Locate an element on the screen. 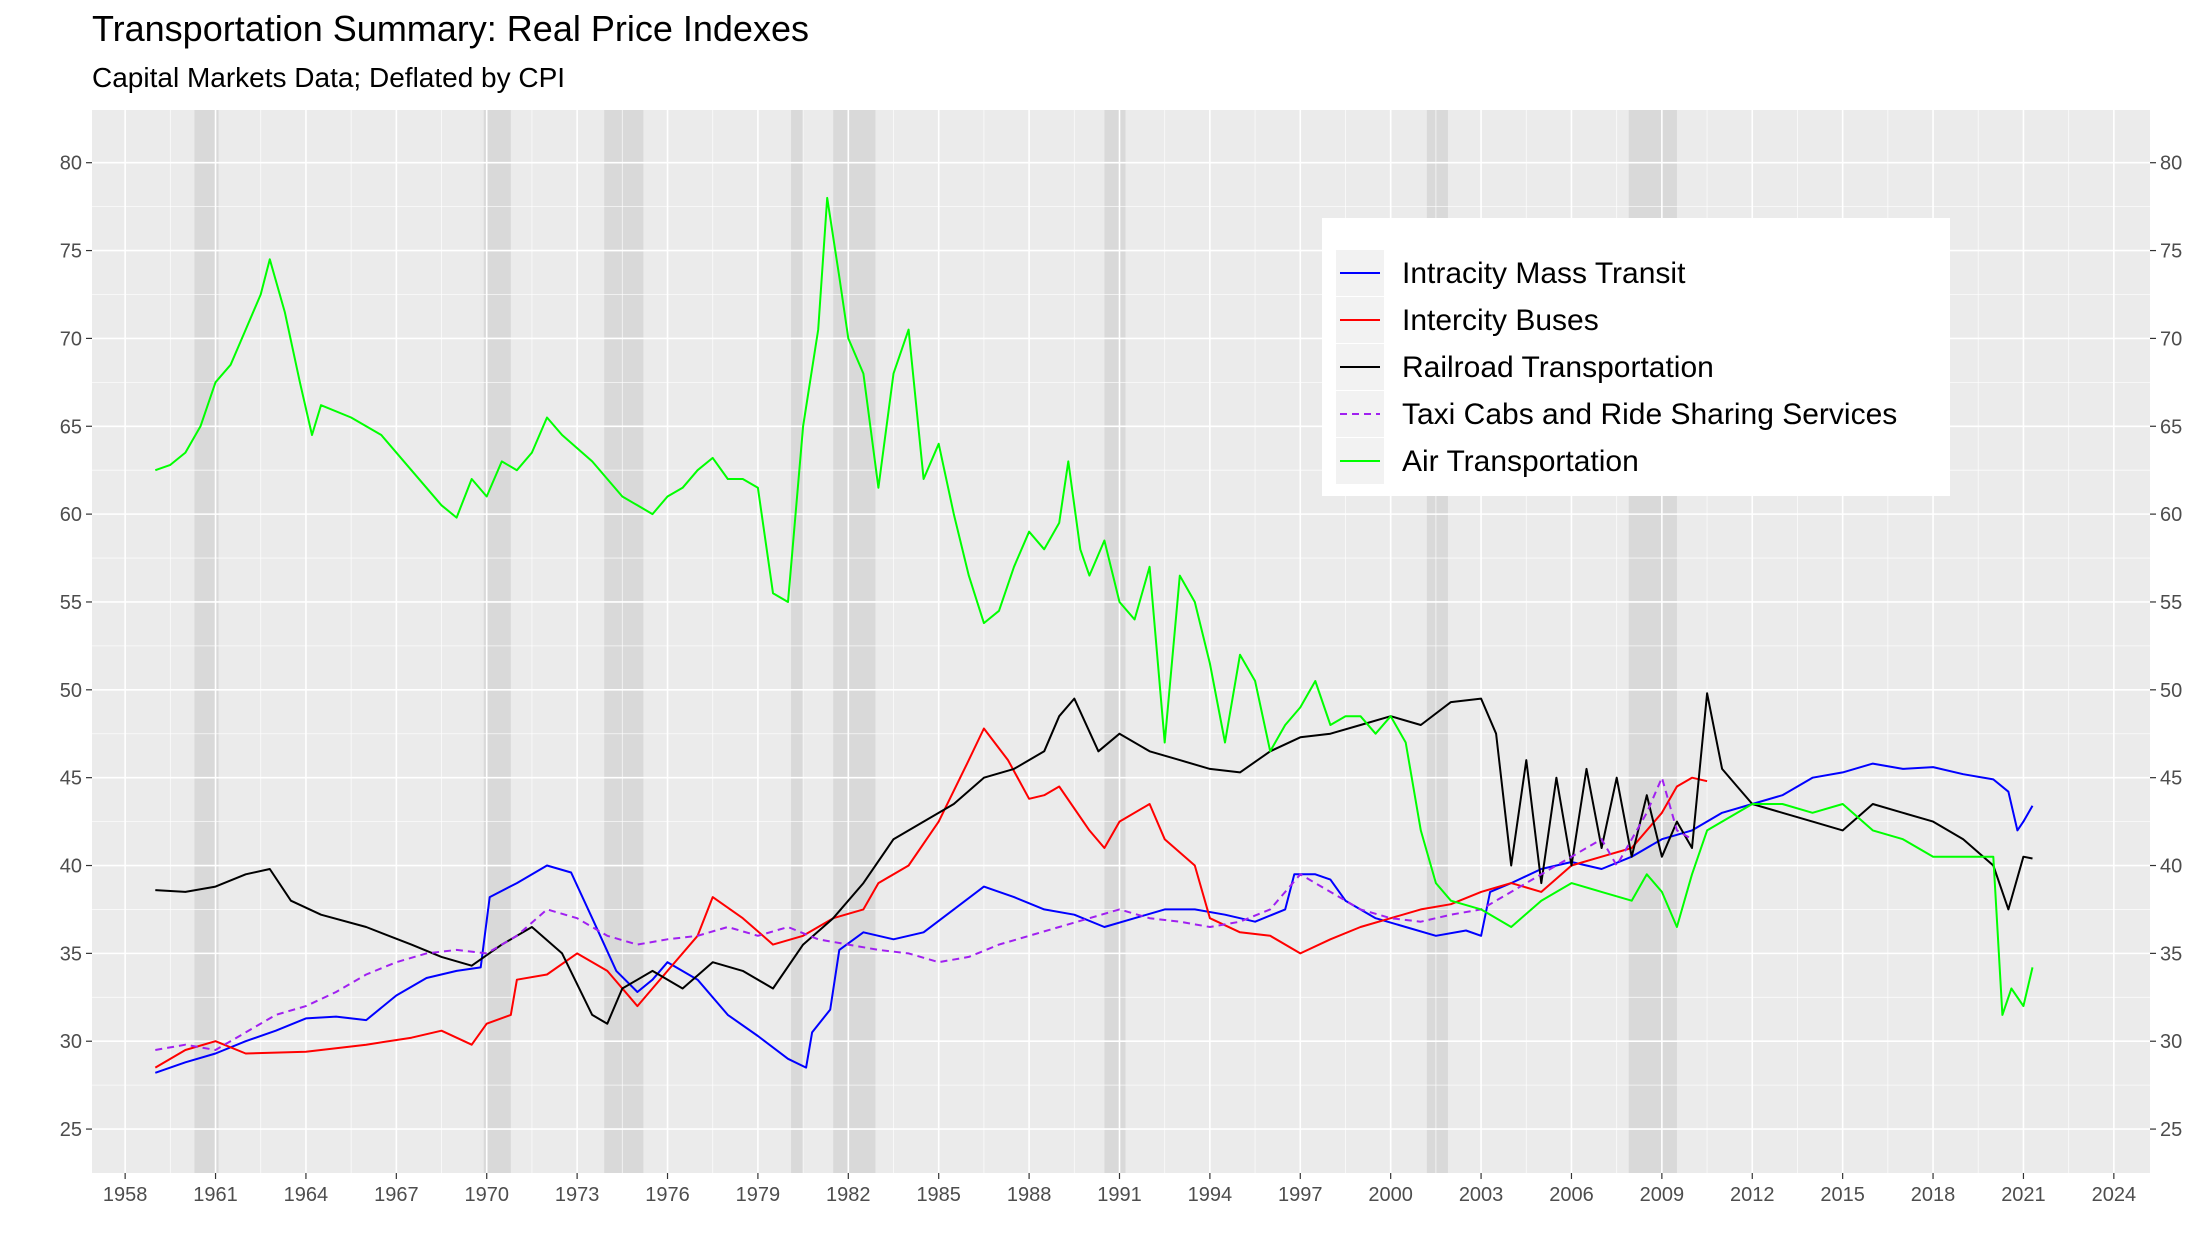 The height and width of the screenshot is (1248, 2208). x-tick-label: 1964 is located at coordinates (306, 1195).